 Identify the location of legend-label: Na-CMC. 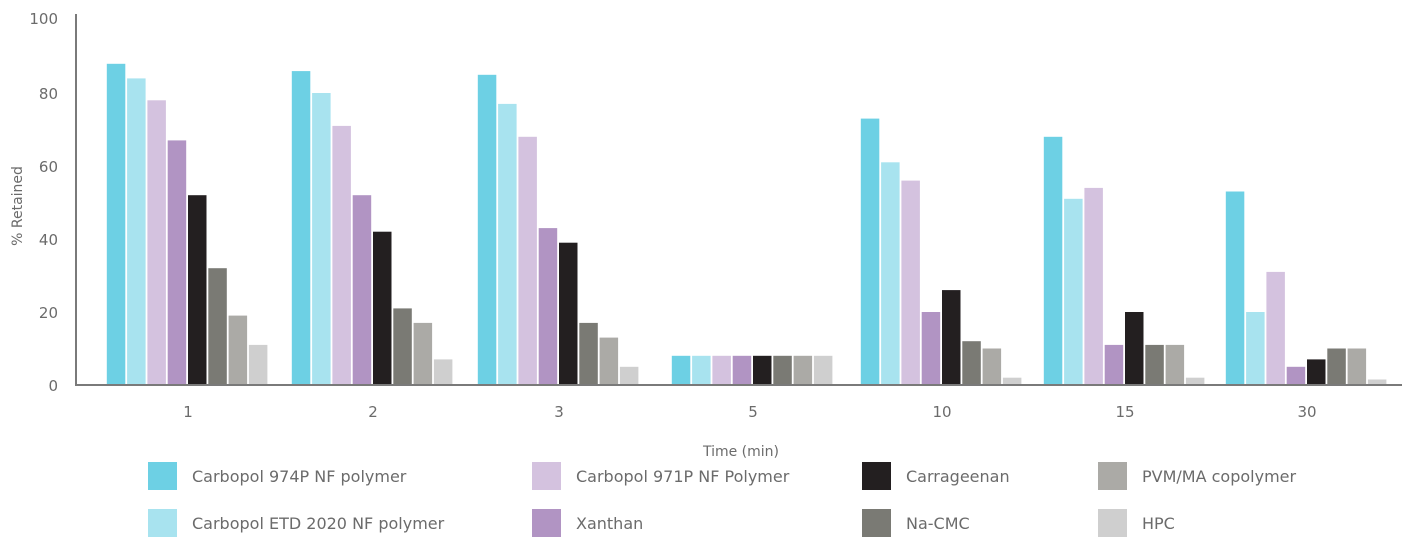
(938, 523).